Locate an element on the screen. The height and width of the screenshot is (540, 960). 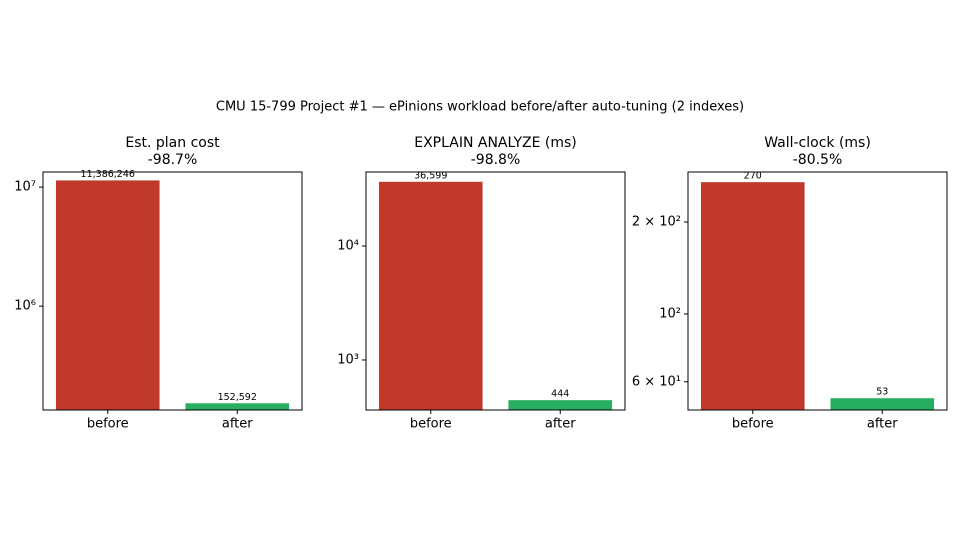
chart-title: Wall-clock (ms) is located at coordinates (817, 143).